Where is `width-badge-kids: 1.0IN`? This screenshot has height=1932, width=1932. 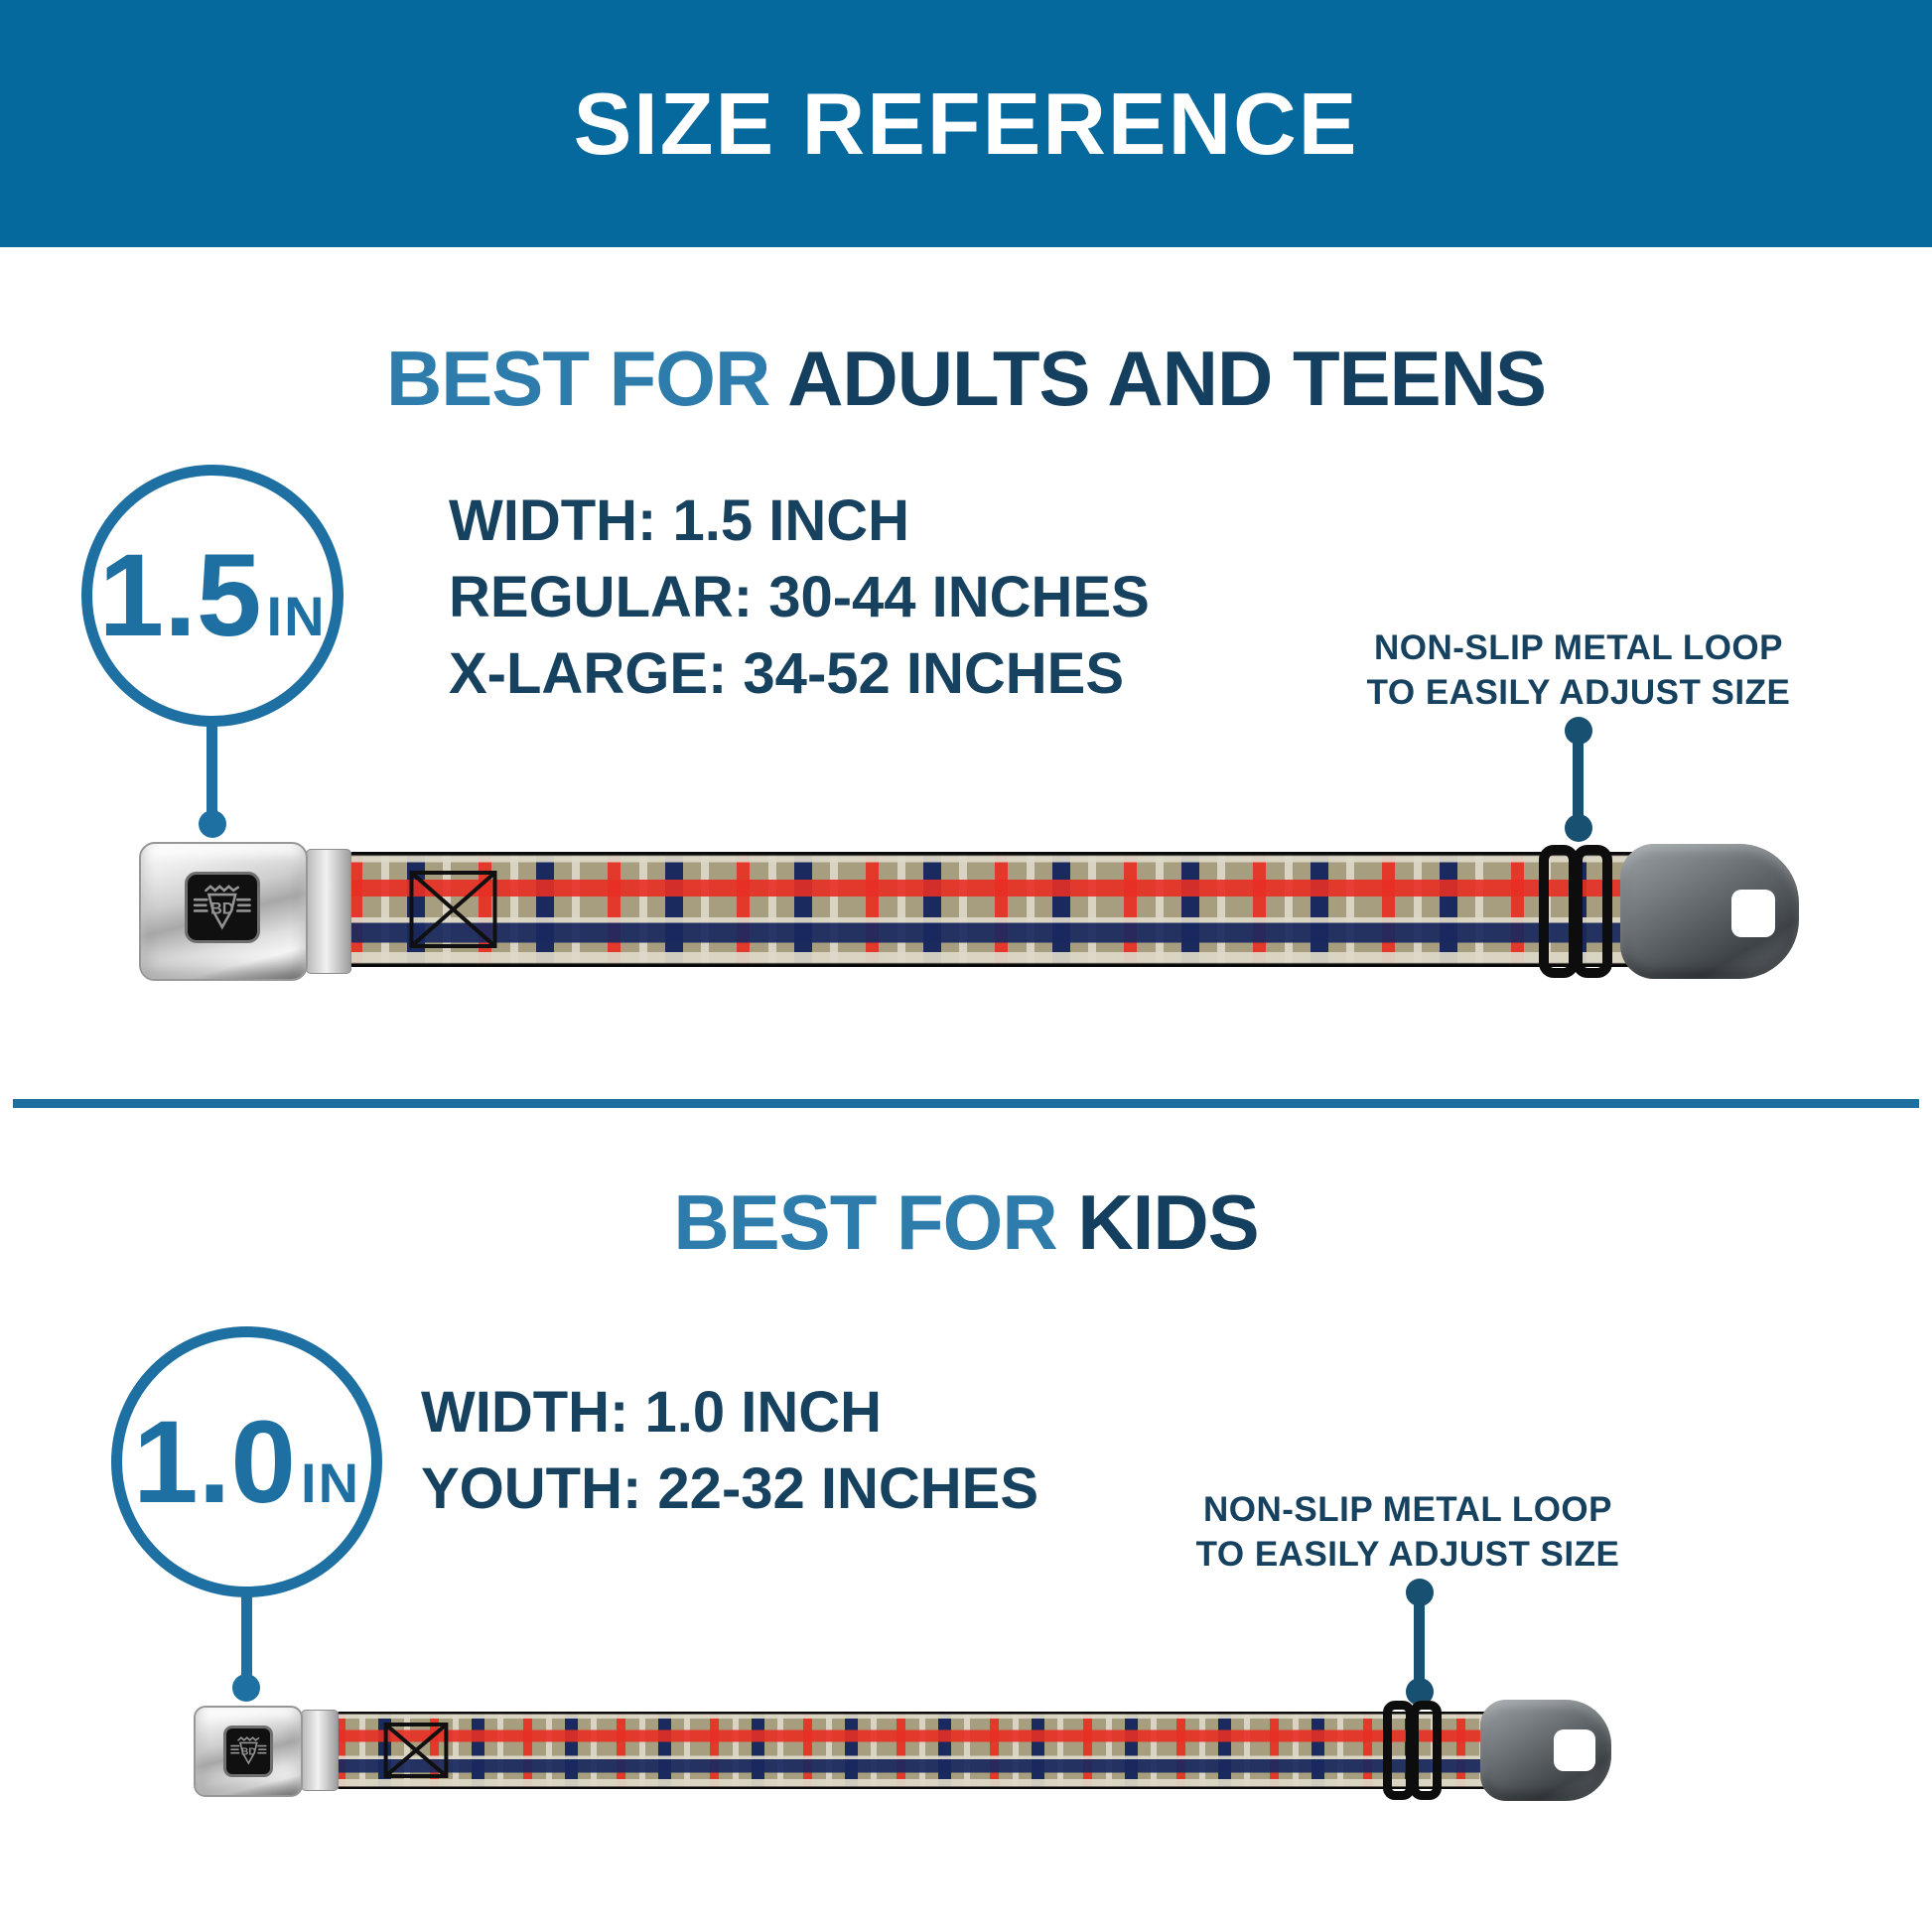
width-badge-kids: 1.0IN is located at coordinates (246, 1462).